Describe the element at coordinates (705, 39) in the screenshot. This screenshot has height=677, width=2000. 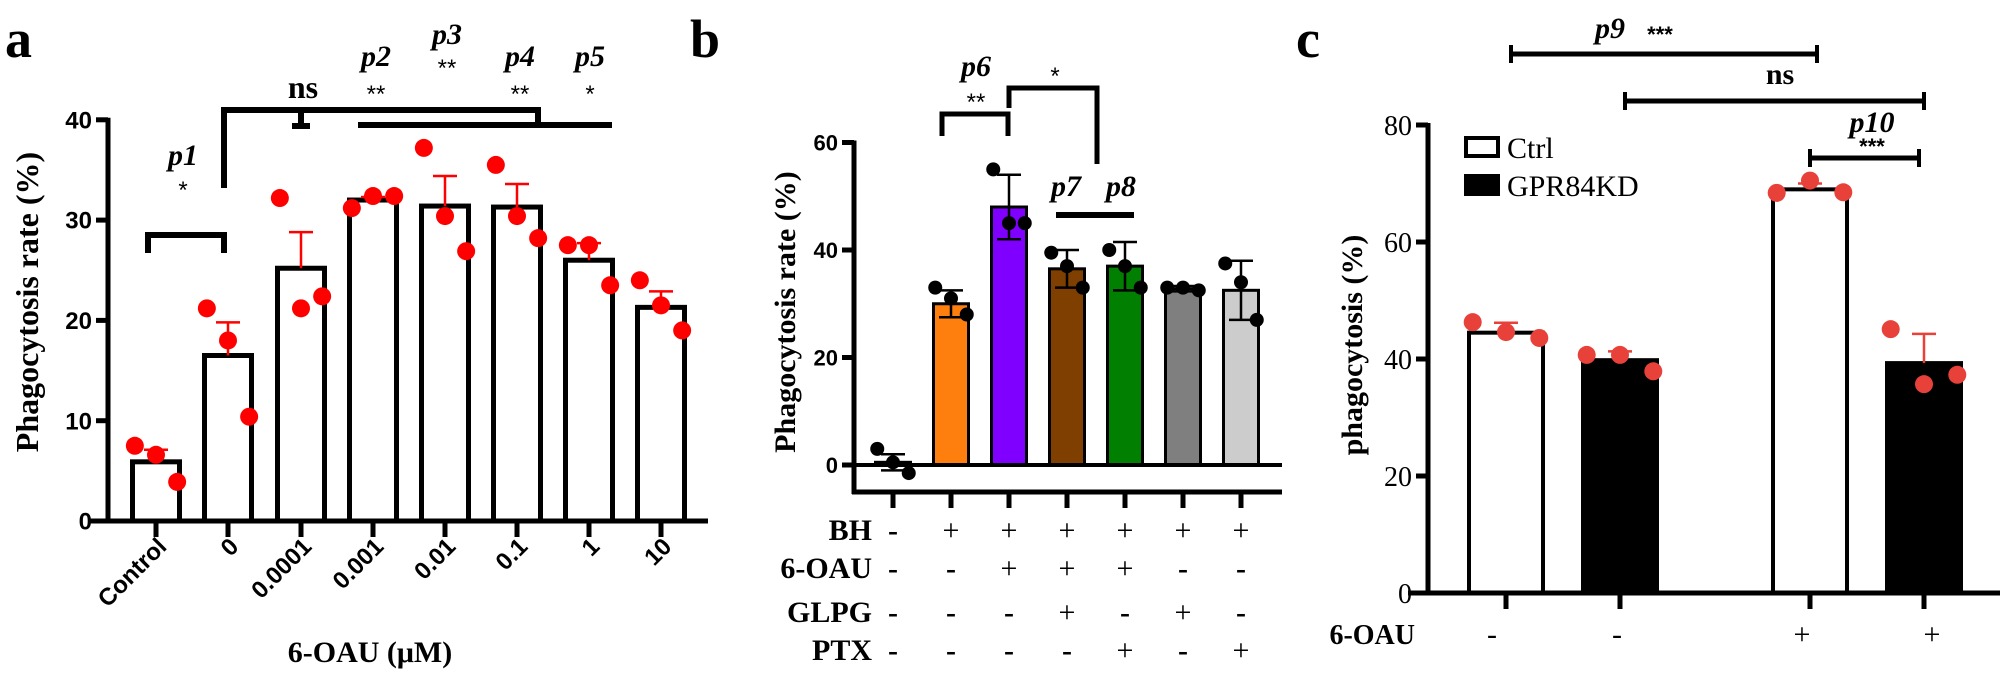
I see `panel-label-b: b` at that location.